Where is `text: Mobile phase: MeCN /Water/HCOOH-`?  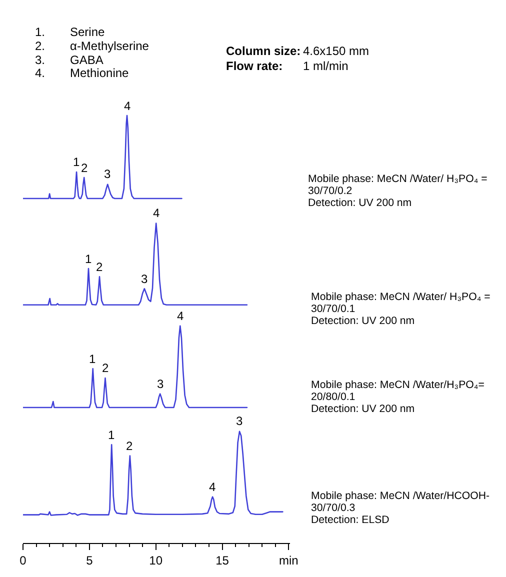 text: Mobile phase: MeCN /Water/HCOOH- is located at coordinates (400, 496).